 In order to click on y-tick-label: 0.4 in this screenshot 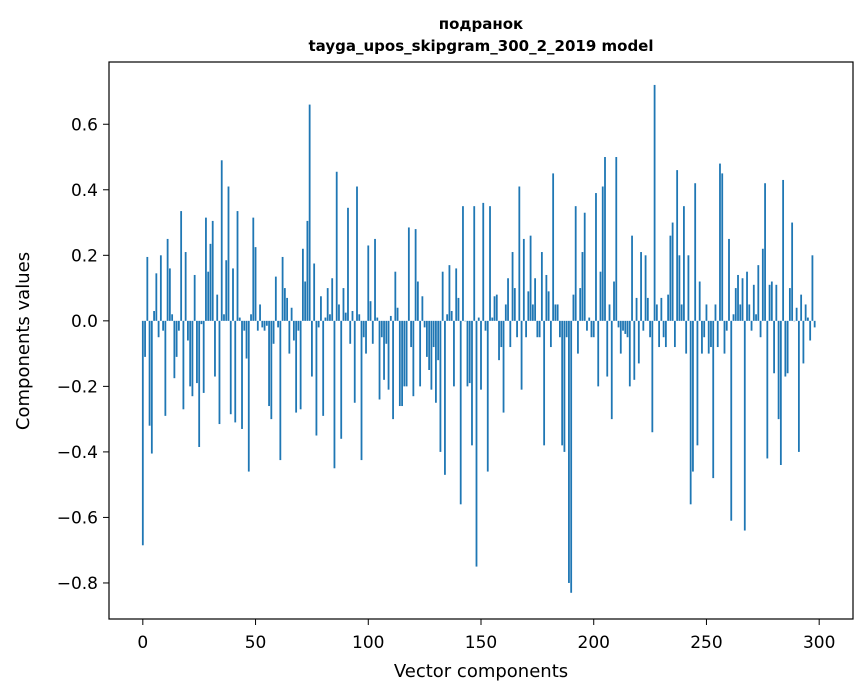, I will do `click(84, 191)`.